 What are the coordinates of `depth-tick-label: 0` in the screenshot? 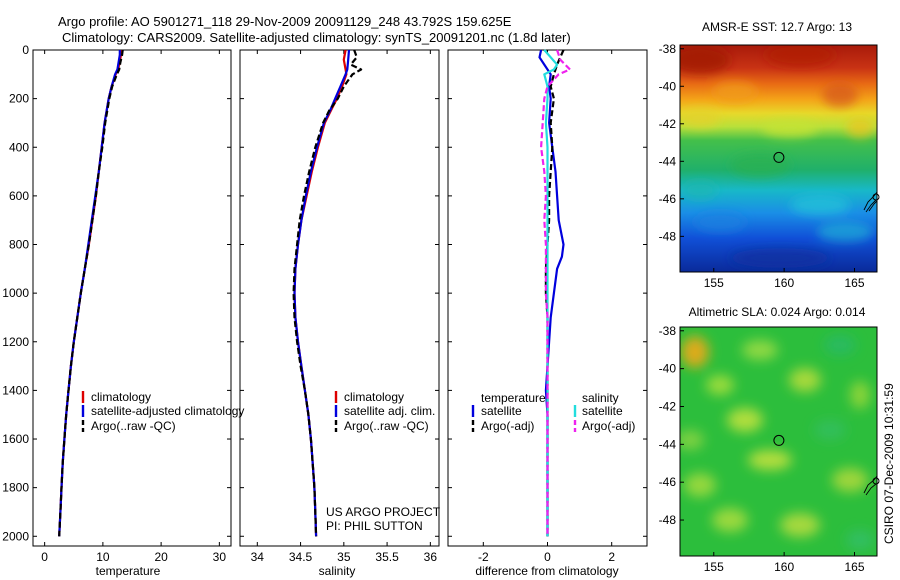 It's located at (25, 50).